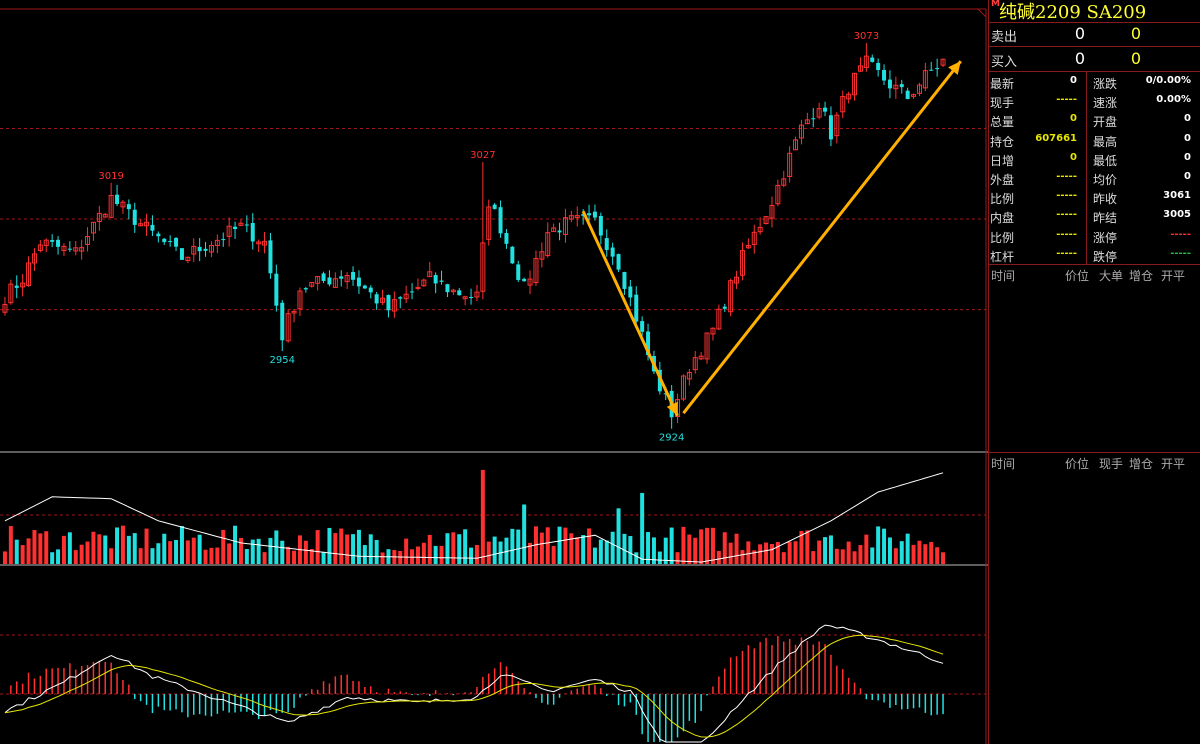 The image size is (1200, 744). I want to click on th-time: 时间, so click(1003, 276).